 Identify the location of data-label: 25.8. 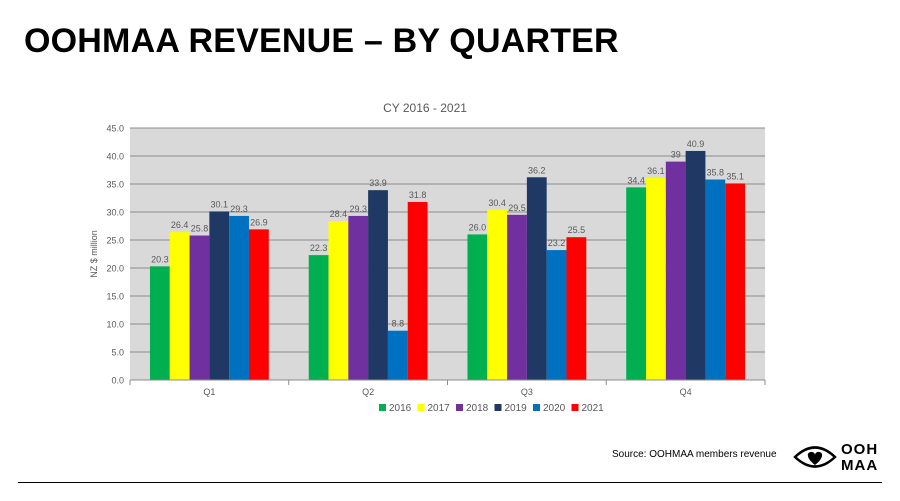
(200, 229).